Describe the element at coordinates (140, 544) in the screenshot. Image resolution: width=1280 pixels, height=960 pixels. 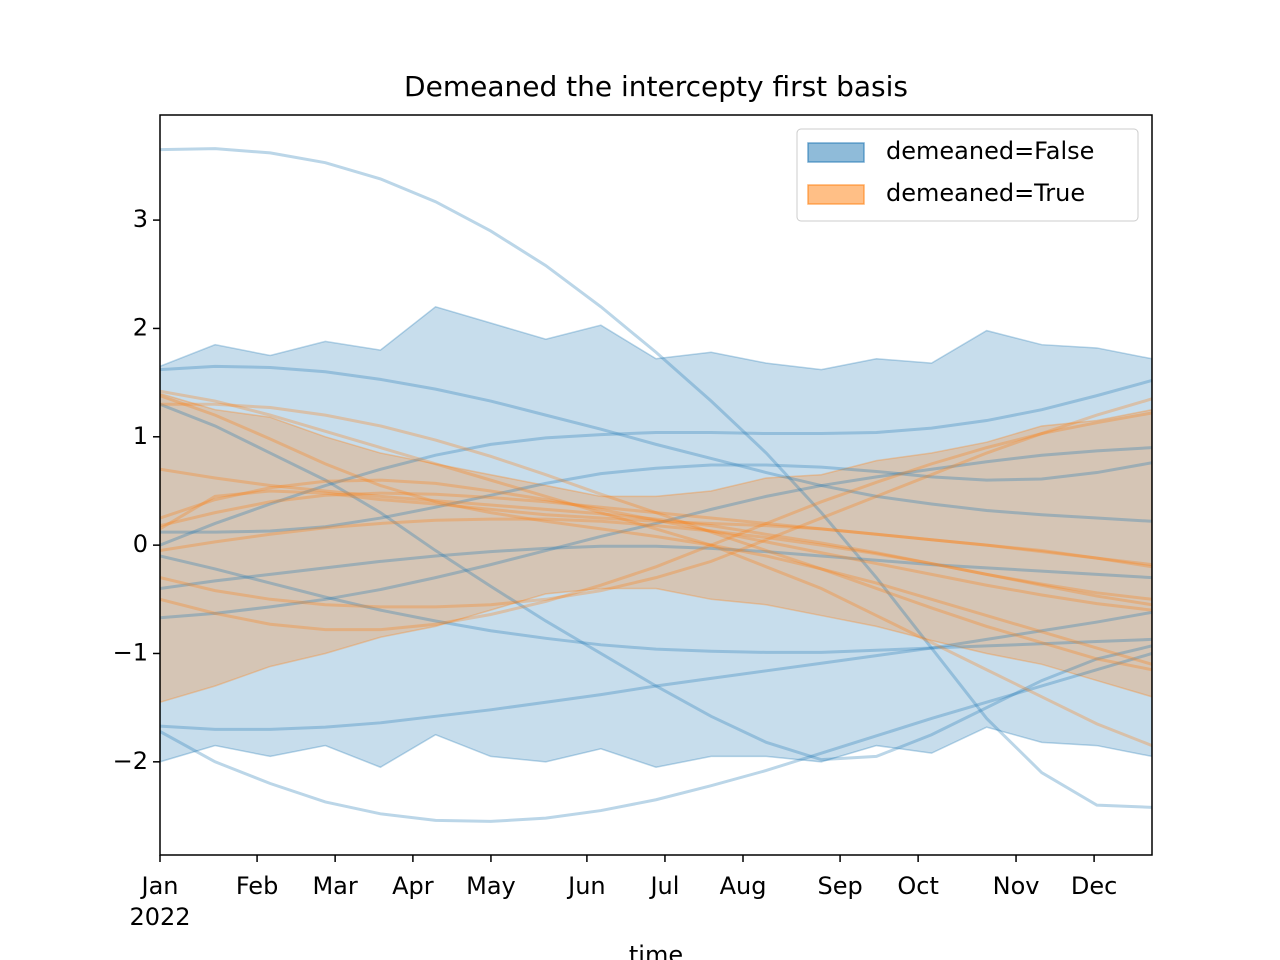
I see `y-tick-label: 0` at that location.